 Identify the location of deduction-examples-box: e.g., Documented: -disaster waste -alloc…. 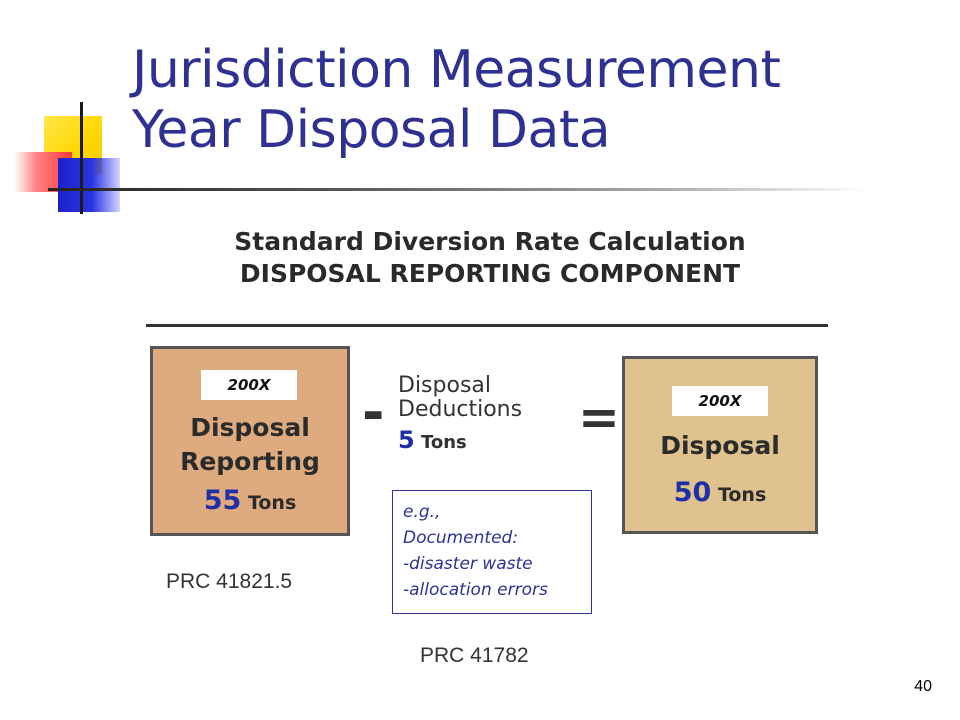
(492, 552).